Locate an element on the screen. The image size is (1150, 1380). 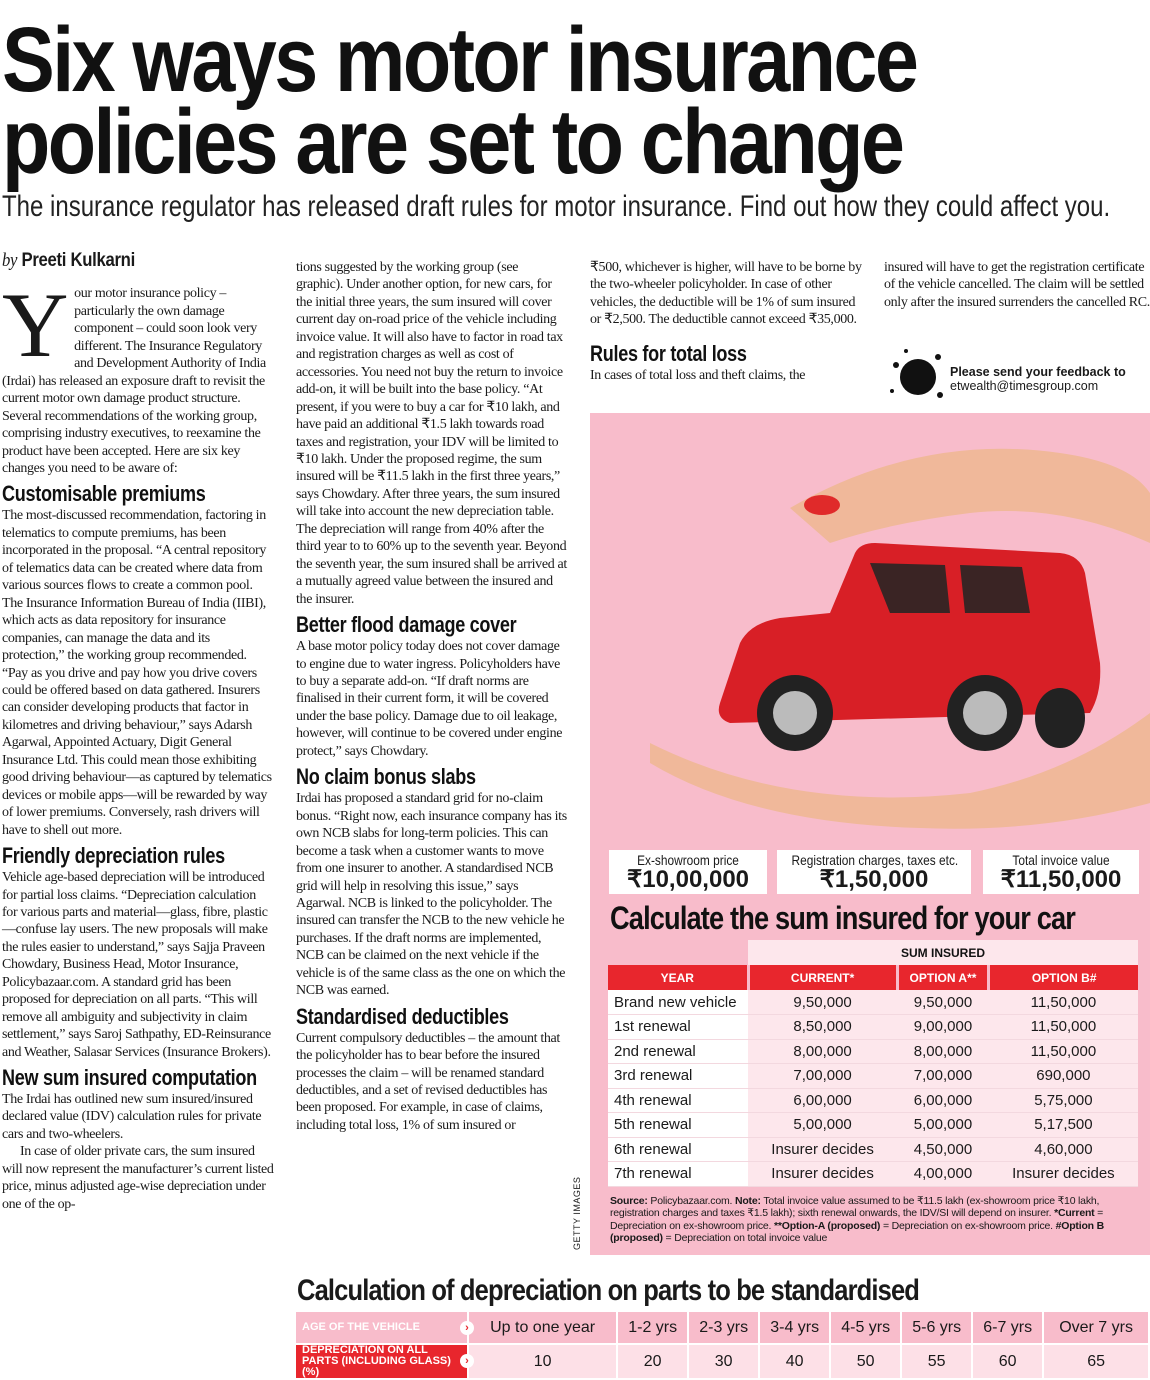
table-cell: 9,00,000 is located at coordinates (943, 1027).